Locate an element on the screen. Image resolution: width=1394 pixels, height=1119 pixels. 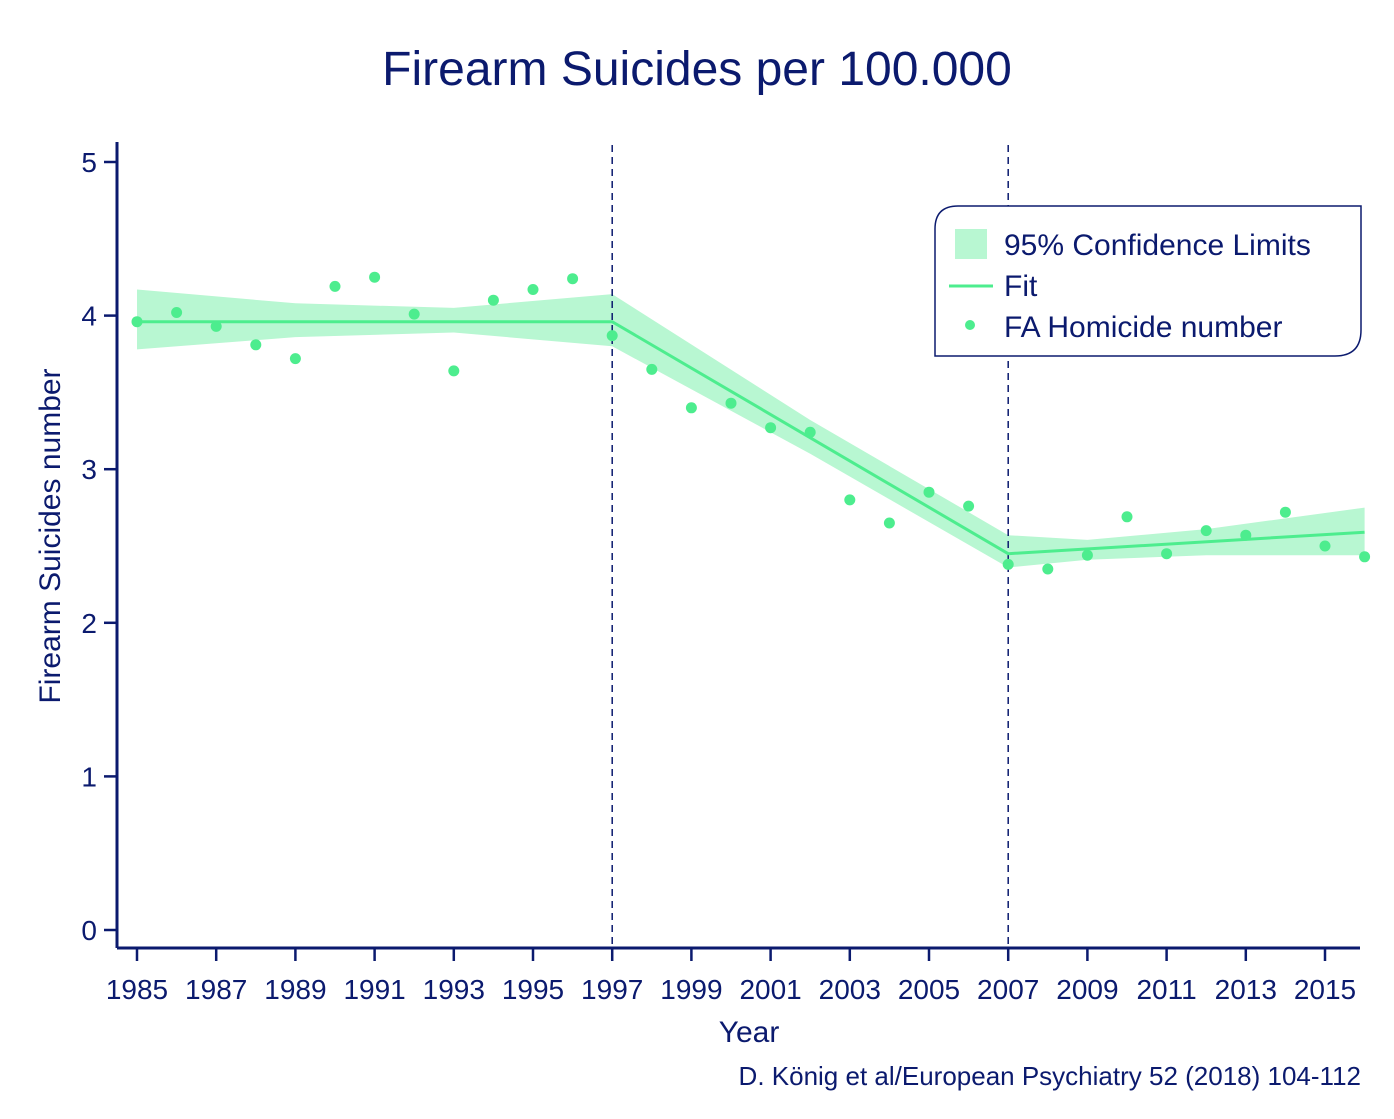
x-tick-label: 1997 is located at coordinates (612, 989).